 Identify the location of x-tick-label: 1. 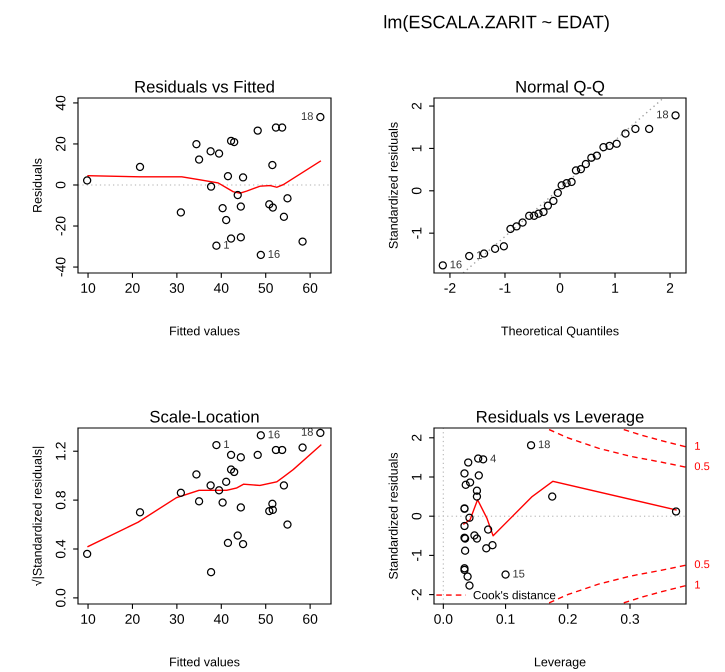
(615, 288).